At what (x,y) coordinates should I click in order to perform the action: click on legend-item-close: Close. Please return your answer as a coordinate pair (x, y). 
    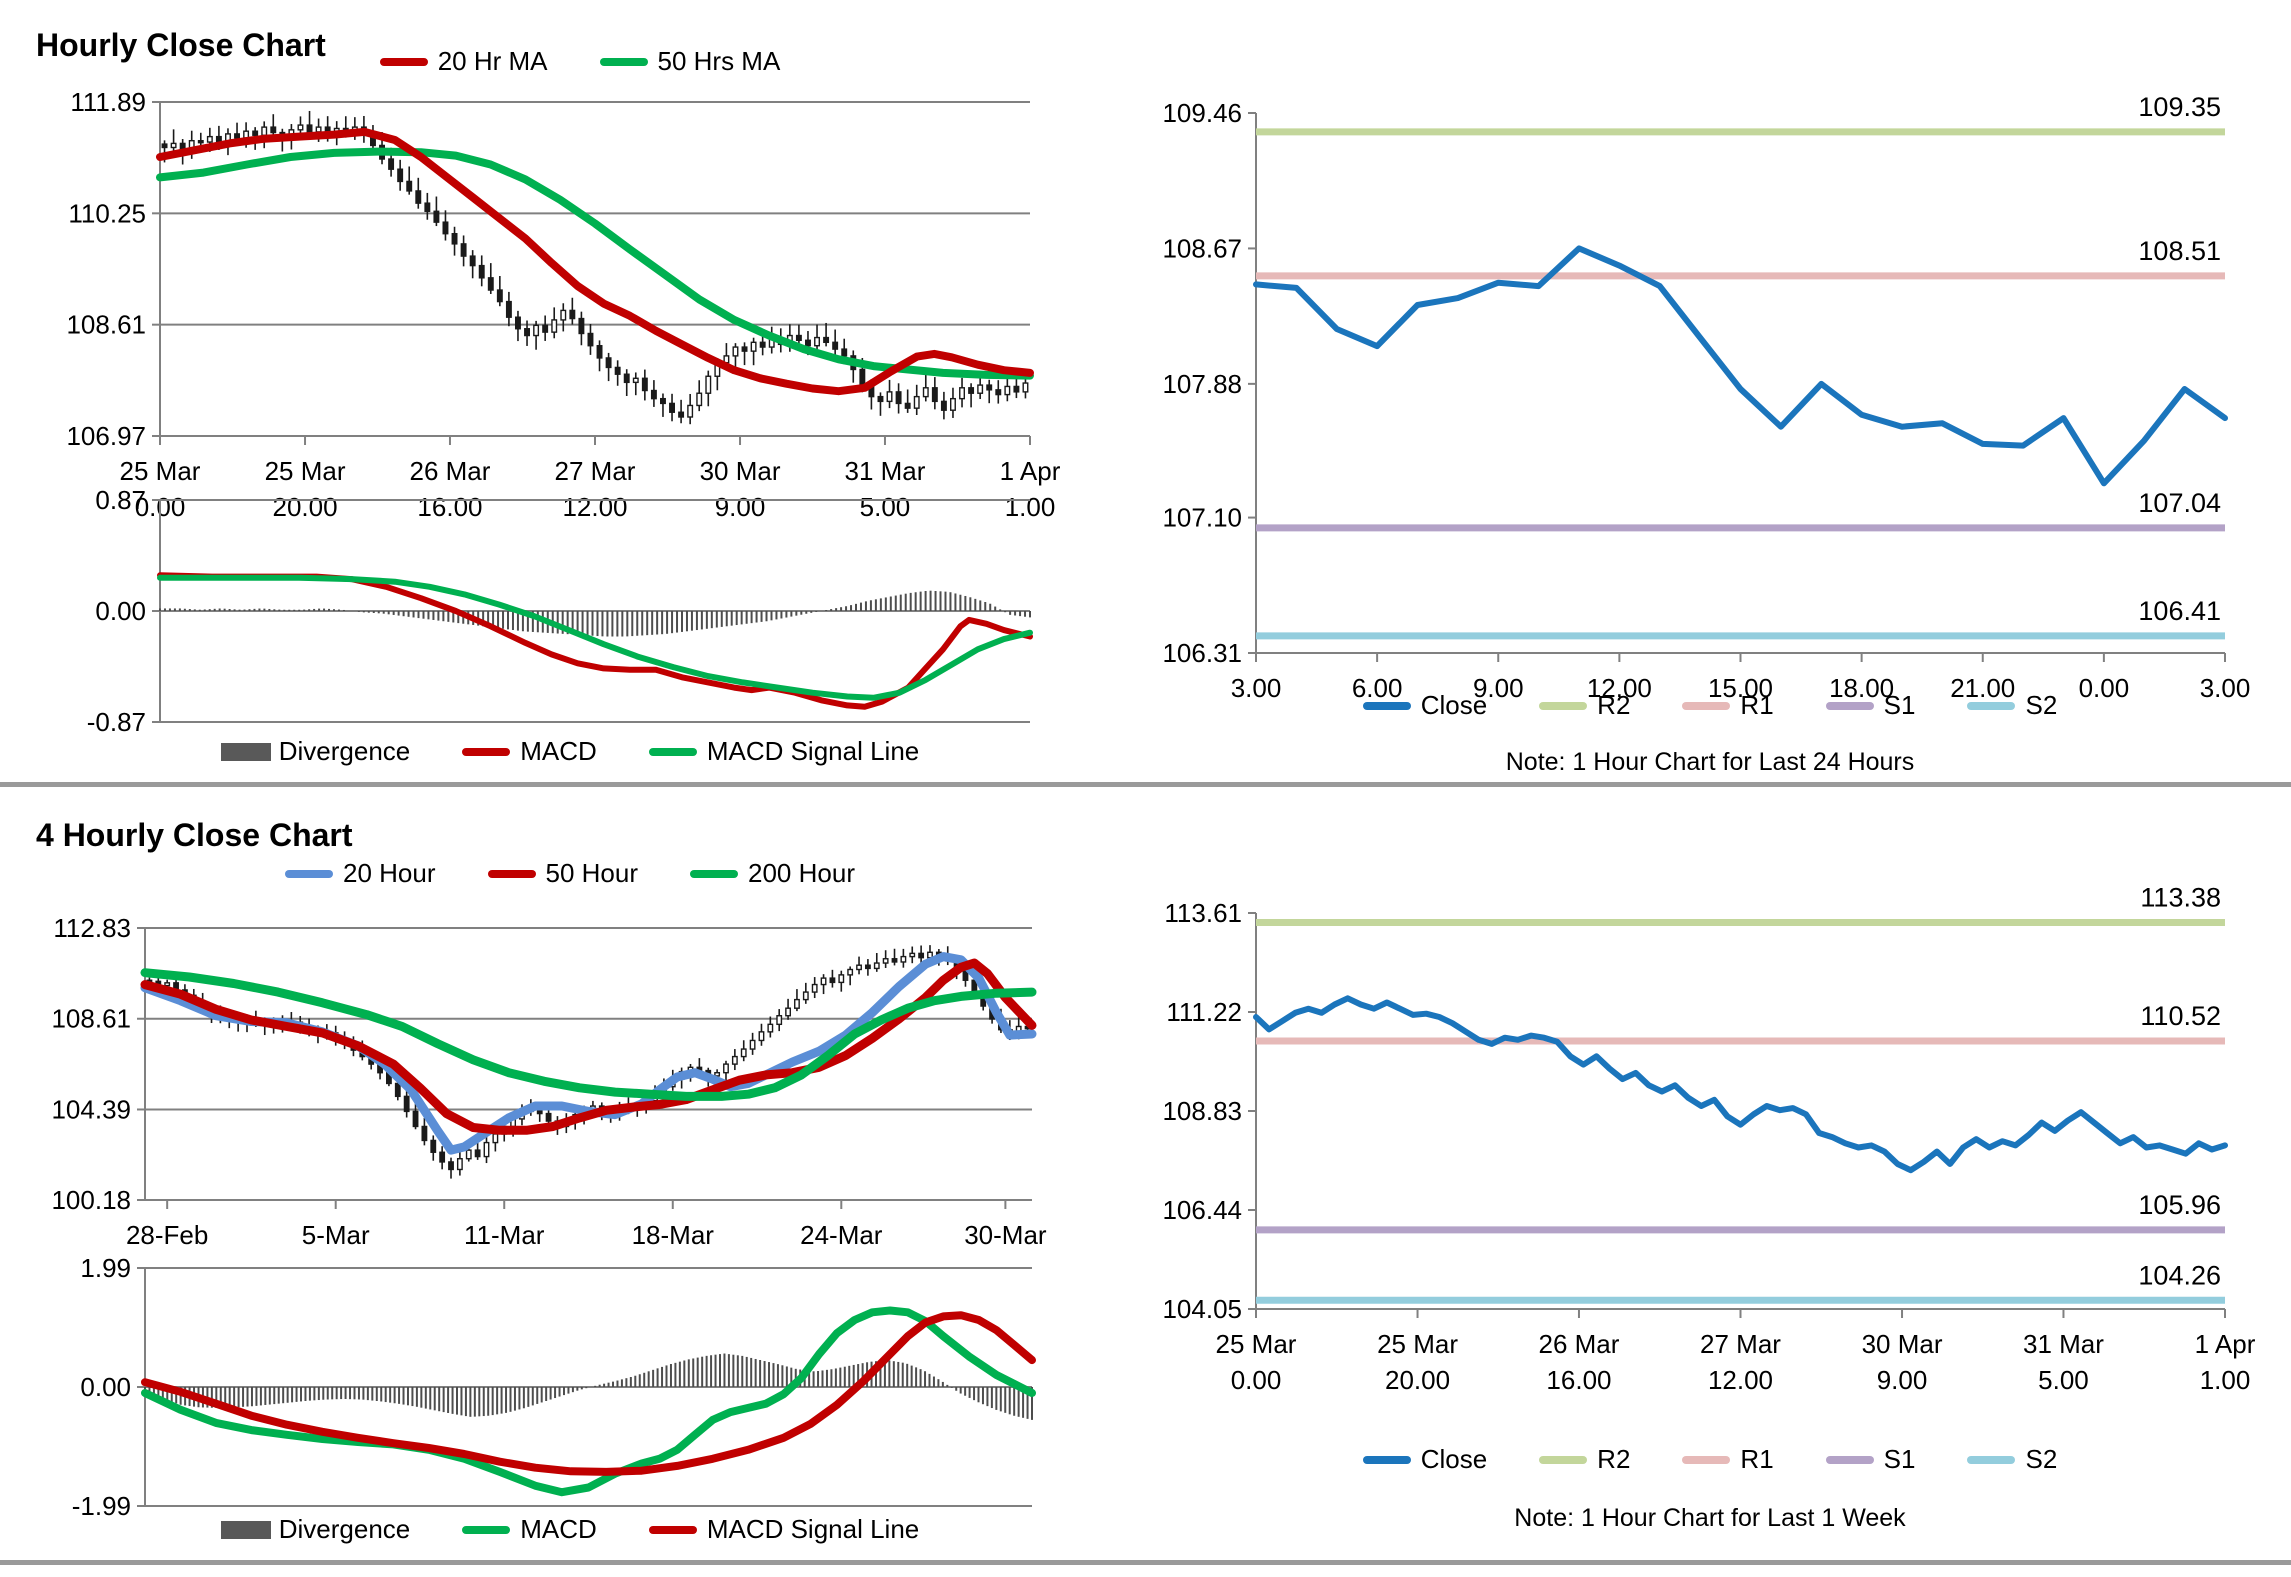
    Looking at the image, I should click on (1425, 1459).